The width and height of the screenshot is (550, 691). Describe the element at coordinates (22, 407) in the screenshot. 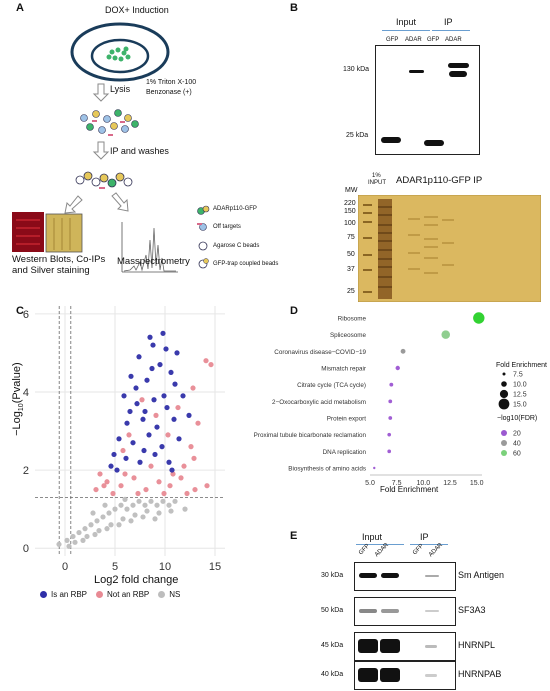

I see `c-ylabel-sub: 10` at that location.